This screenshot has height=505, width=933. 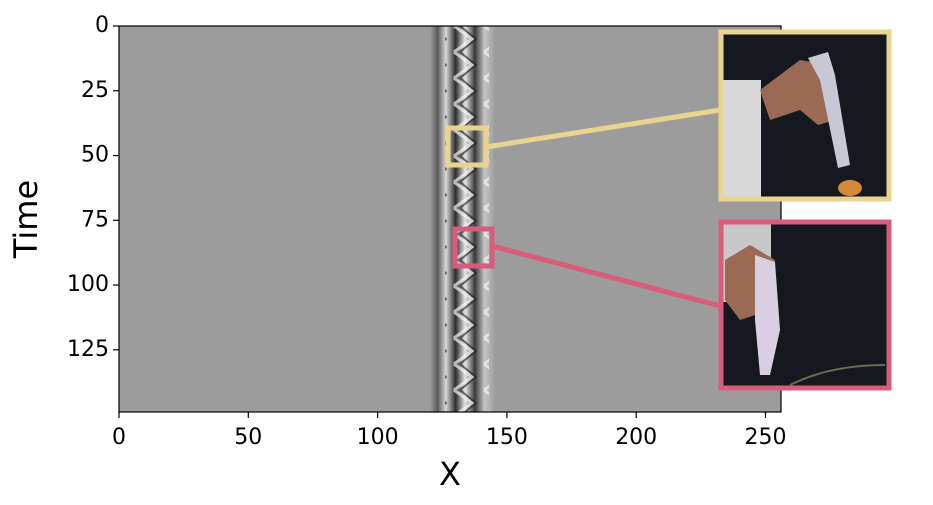 I want to click on y-tick-label: 125, so click(x=88, y=349).